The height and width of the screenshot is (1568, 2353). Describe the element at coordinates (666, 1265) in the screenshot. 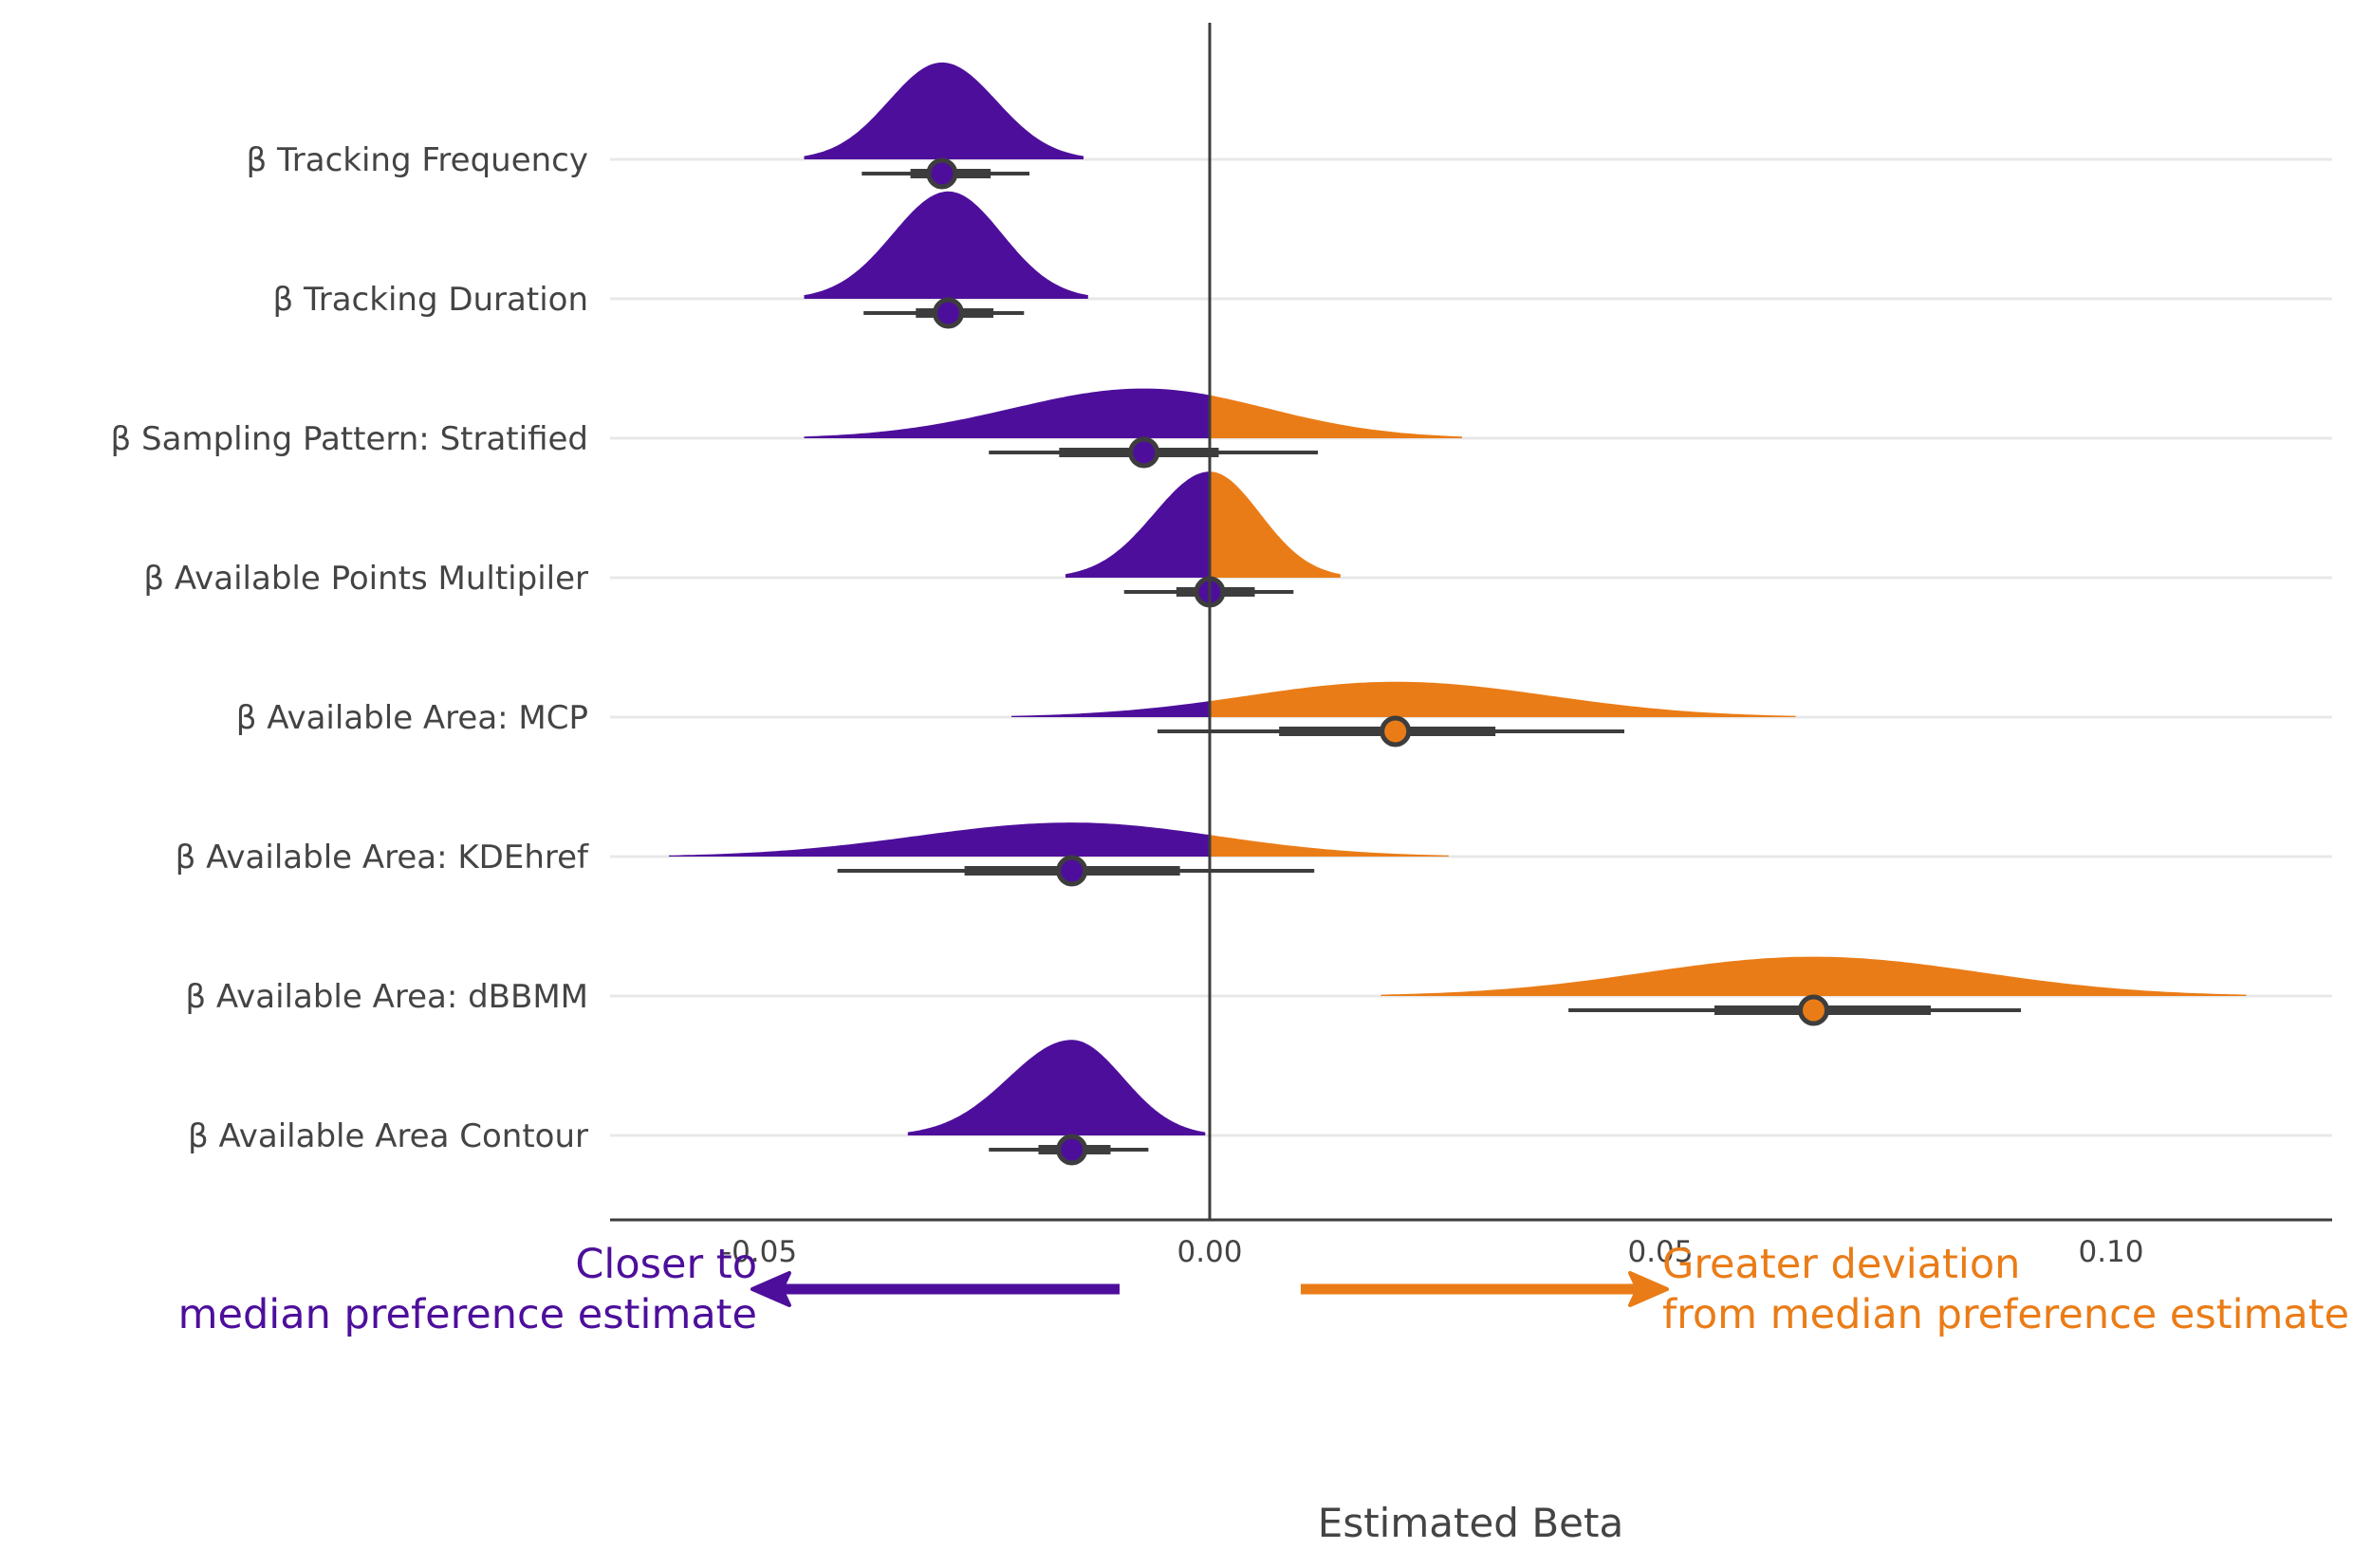

I see `closer-annotation-line1: Closer to` at that location.